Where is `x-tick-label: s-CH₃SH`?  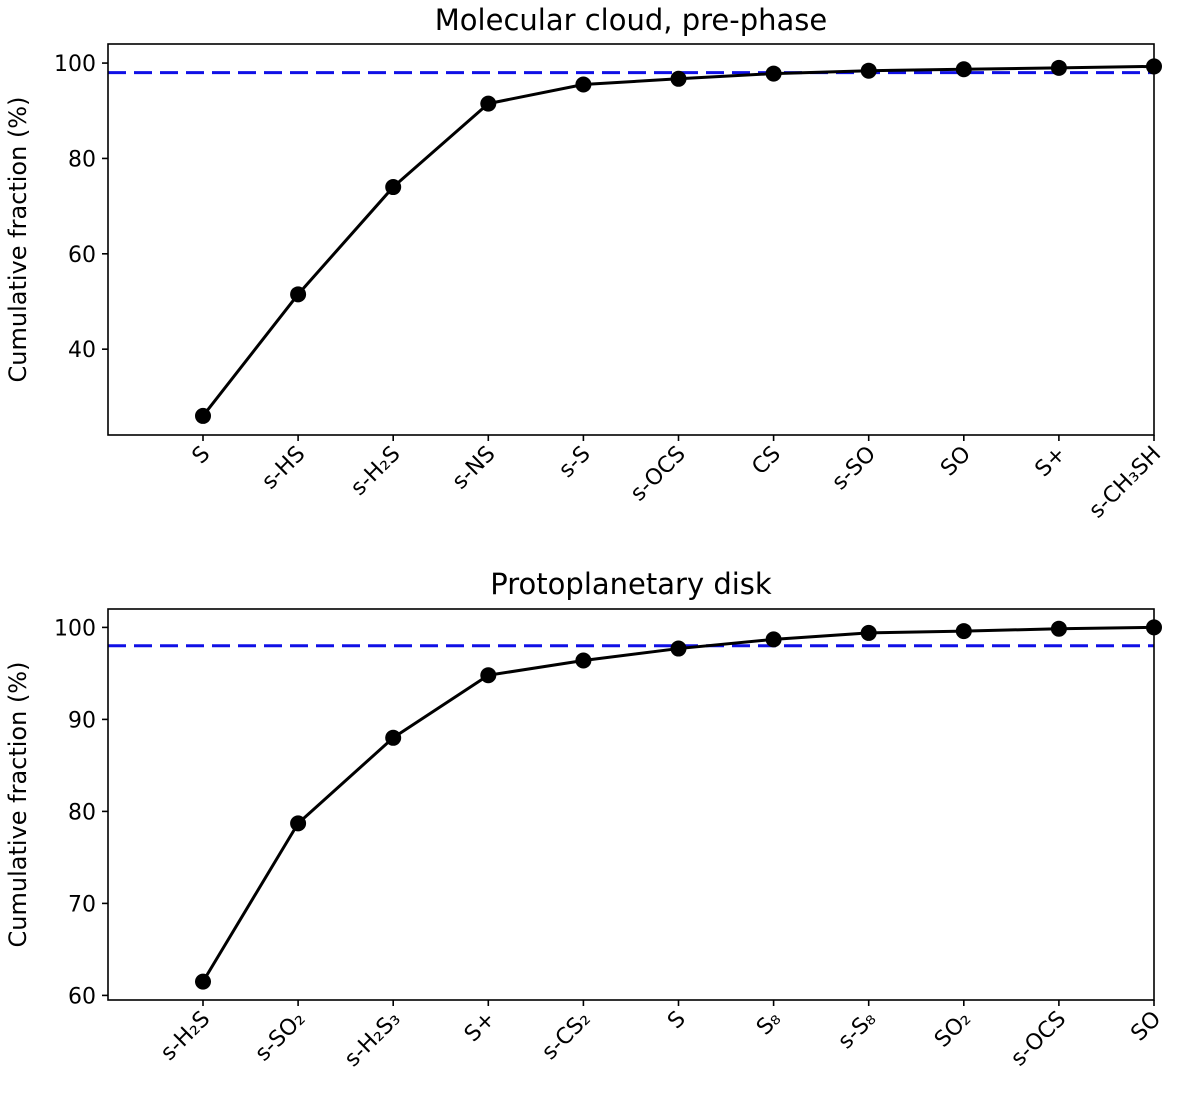
x-tick-label: s-CH₃SH is located at coordinates (1125, 483).